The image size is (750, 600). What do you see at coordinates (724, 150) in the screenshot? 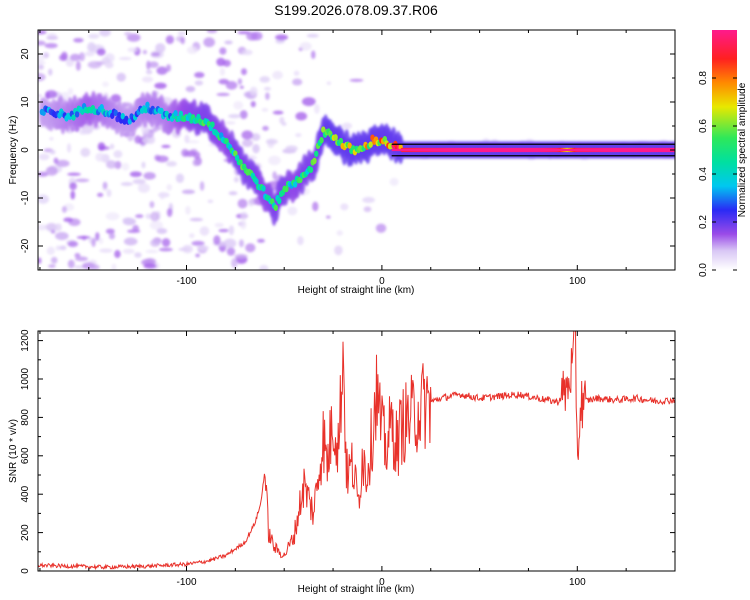
I see `colorbar-gradient` at bounding box center [724, 150].